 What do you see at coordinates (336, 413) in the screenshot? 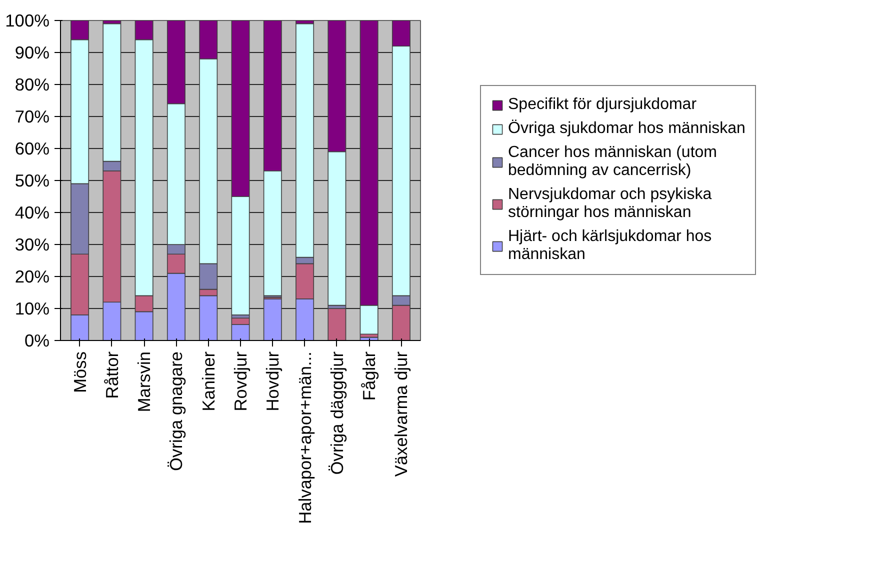
I see `x-tick-label: Övriga däggdjur` at bounding box center [336, 413].